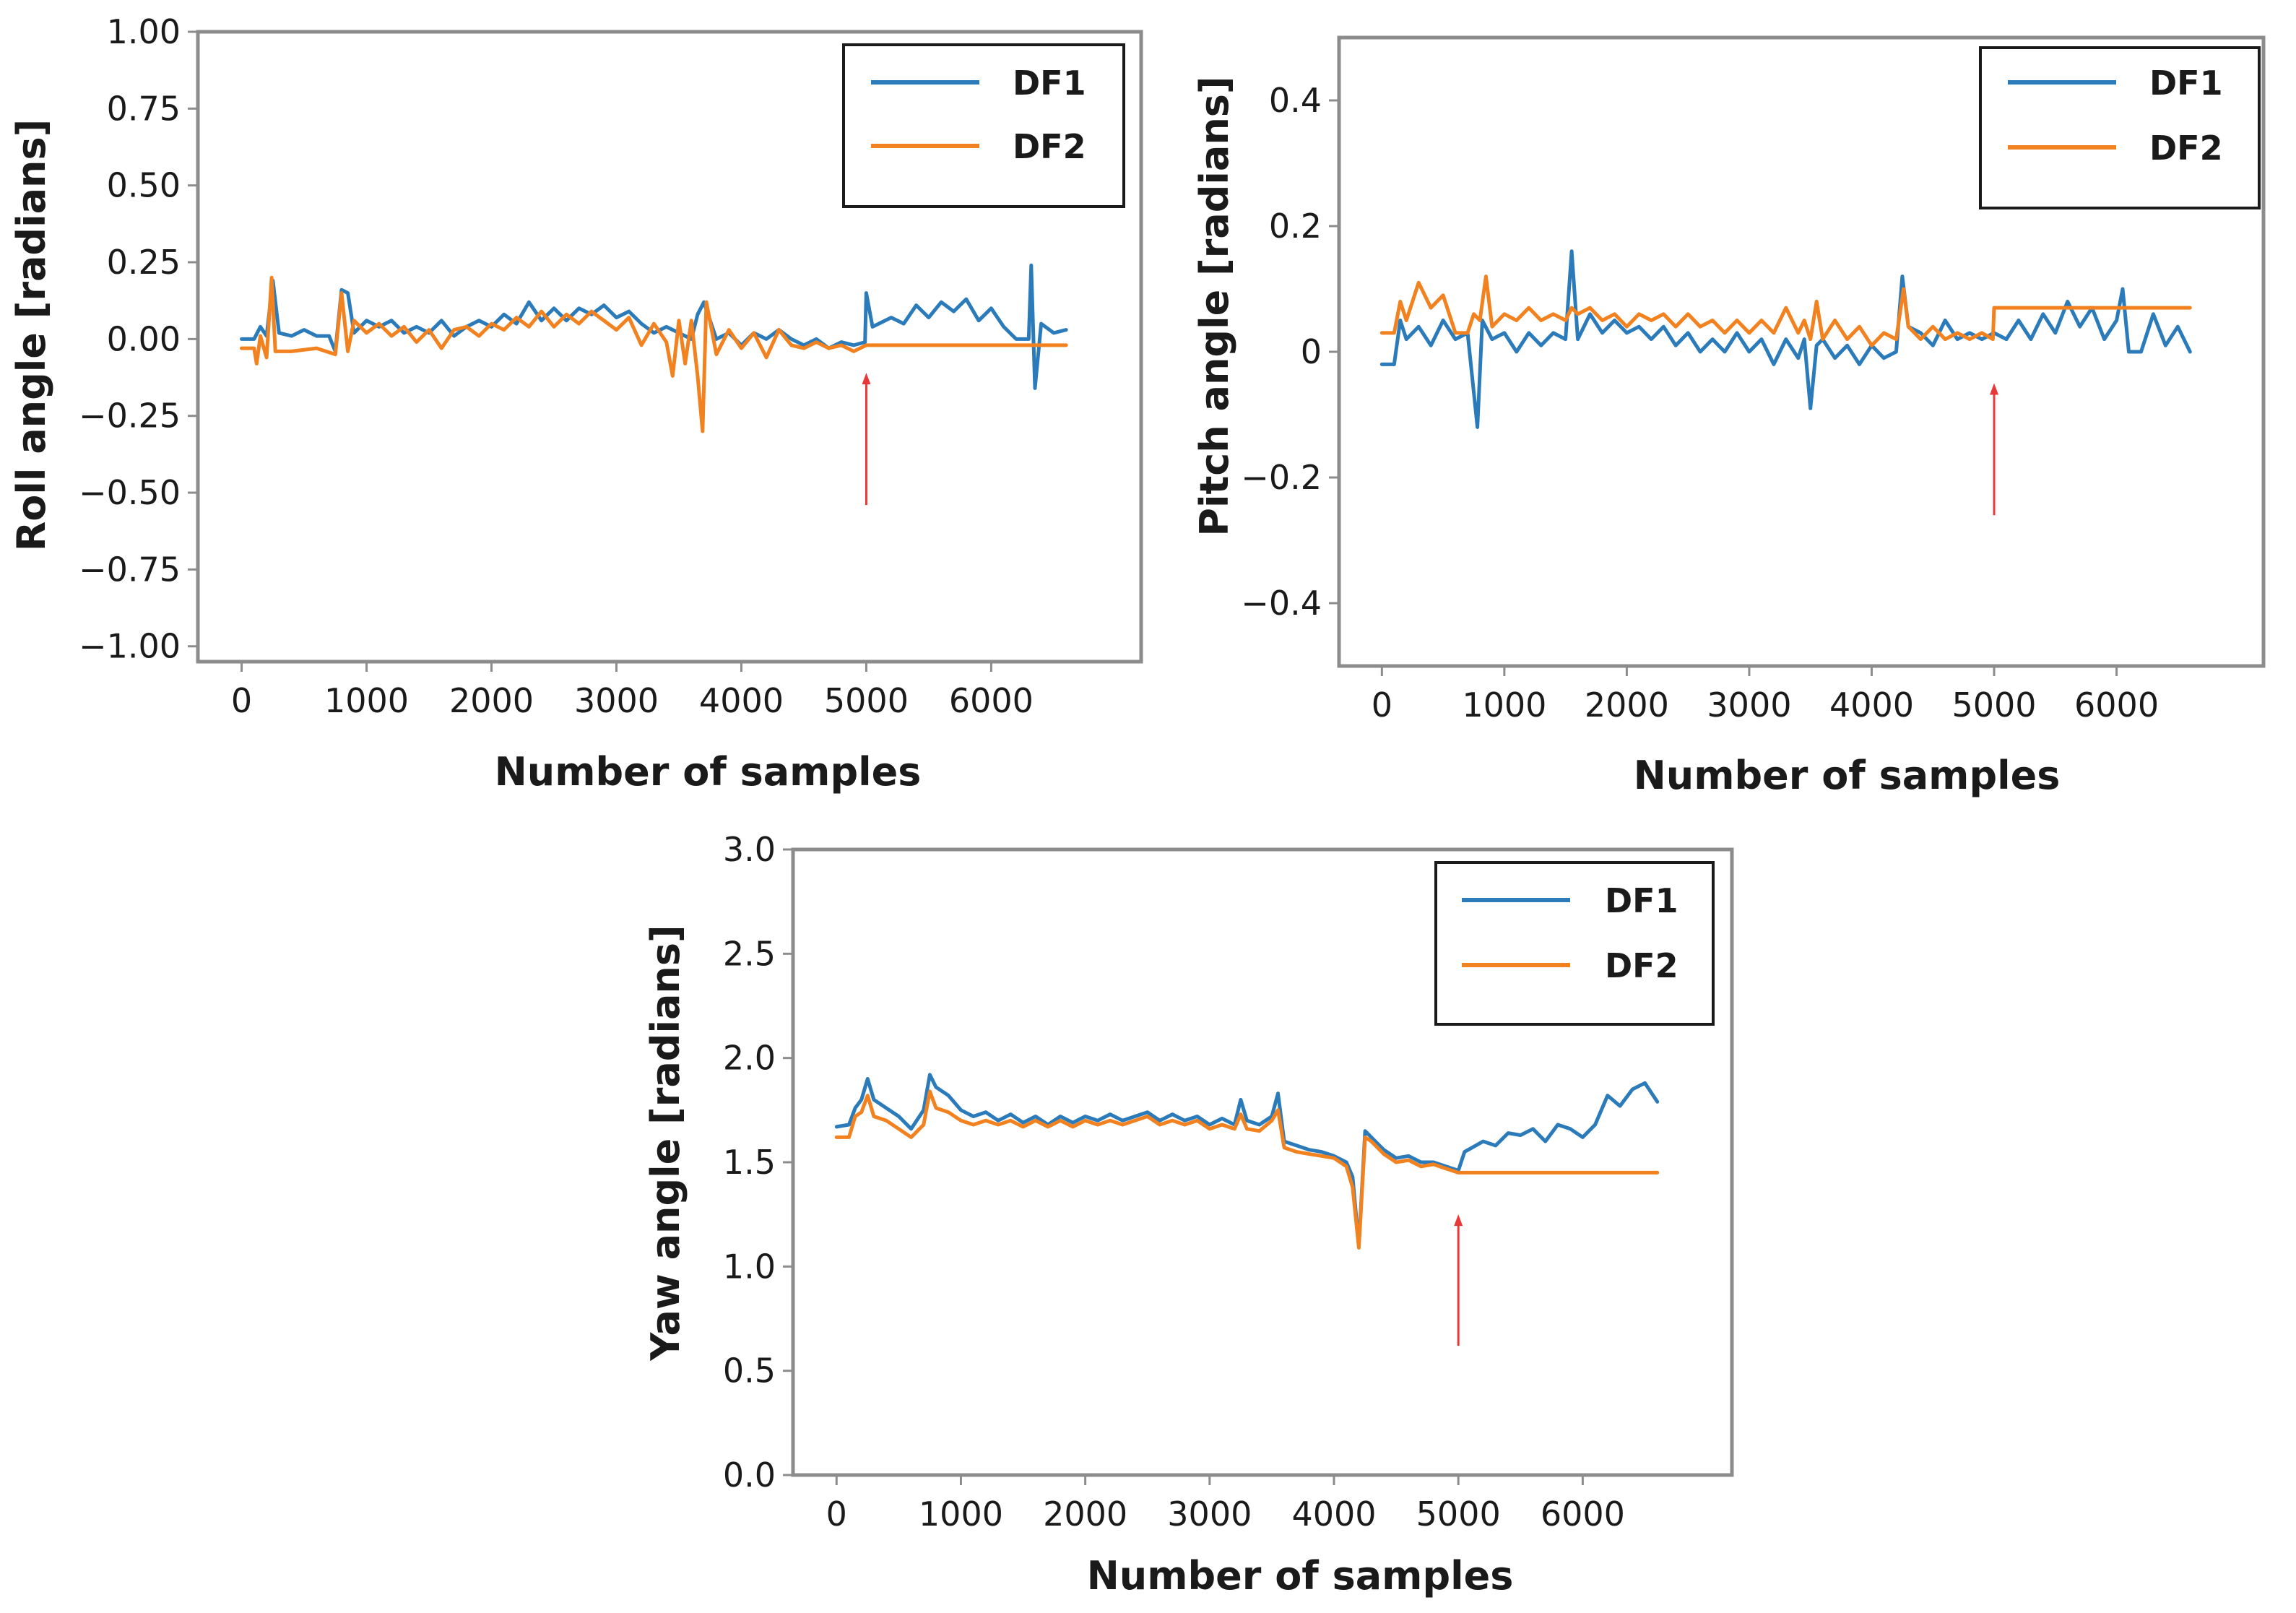 The image size is (2296, 1613). I want to click on roll-legend-label-df1: DF1, so click(1049, 83).